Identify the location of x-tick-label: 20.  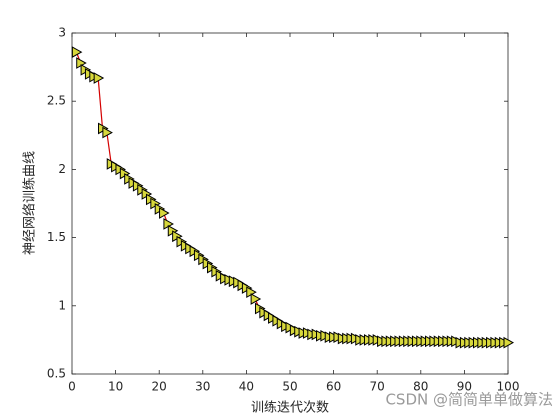
(159, 387).